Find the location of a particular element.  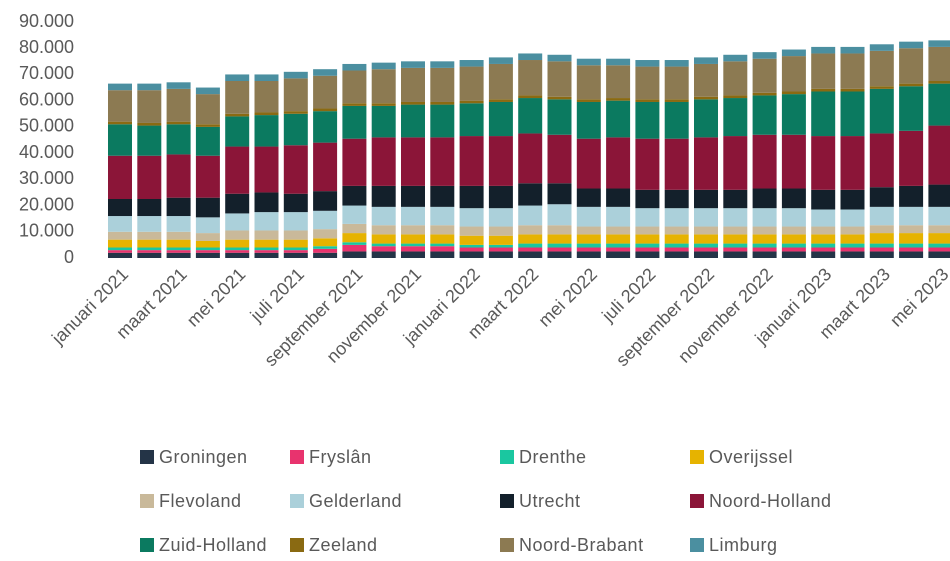

legend-label: Noord-Holland is located at coordinates (770, 501).